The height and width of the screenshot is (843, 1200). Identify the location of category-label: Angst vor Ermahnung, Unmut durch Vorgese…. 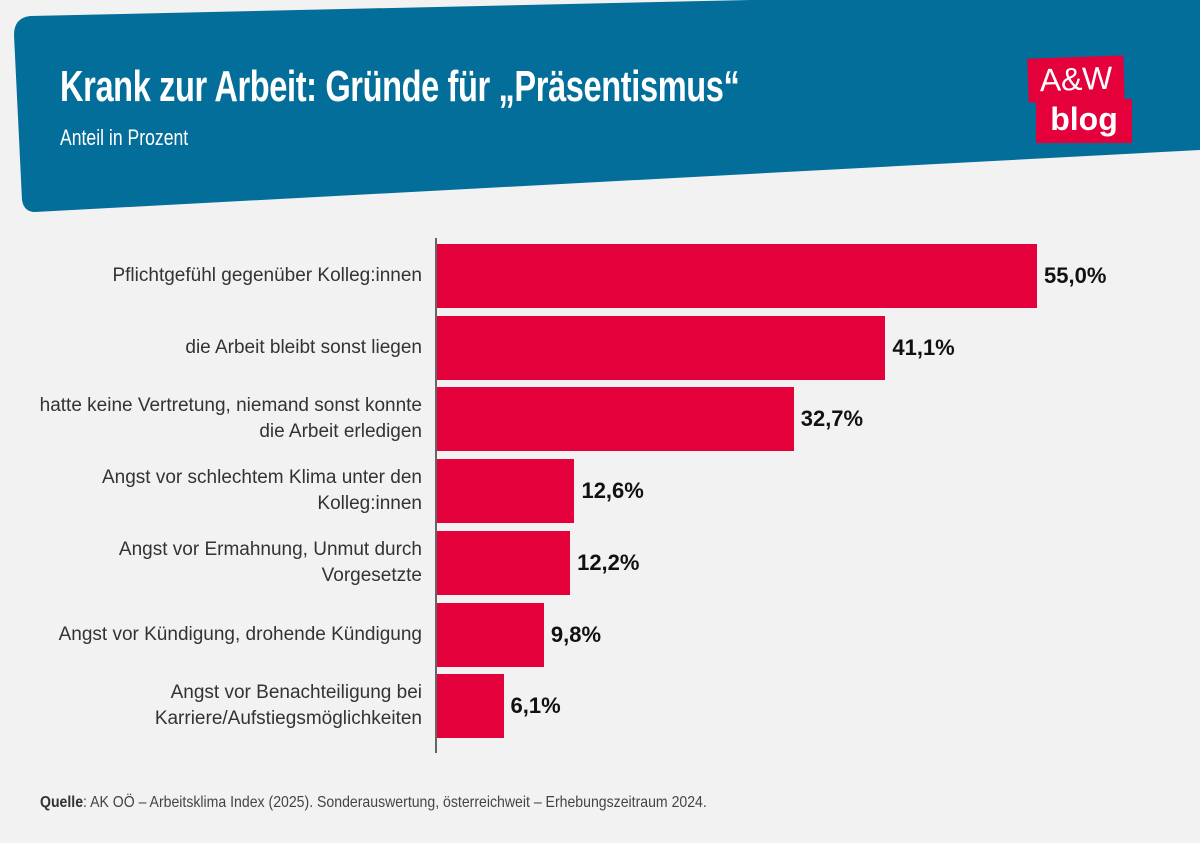
(270, 562).